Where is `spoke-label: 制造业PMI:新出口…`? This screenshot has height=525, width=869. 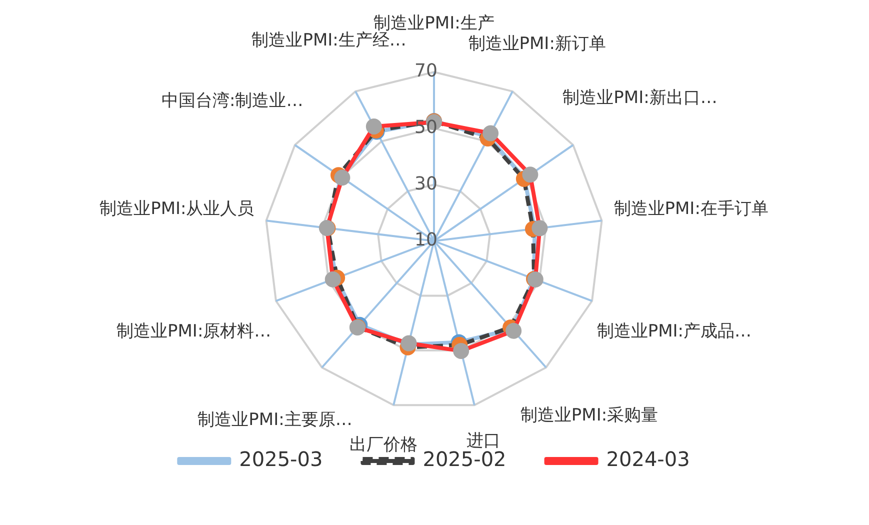
spoke-label: 制造业PMI:新出口… is located at coordinates (640, 98).